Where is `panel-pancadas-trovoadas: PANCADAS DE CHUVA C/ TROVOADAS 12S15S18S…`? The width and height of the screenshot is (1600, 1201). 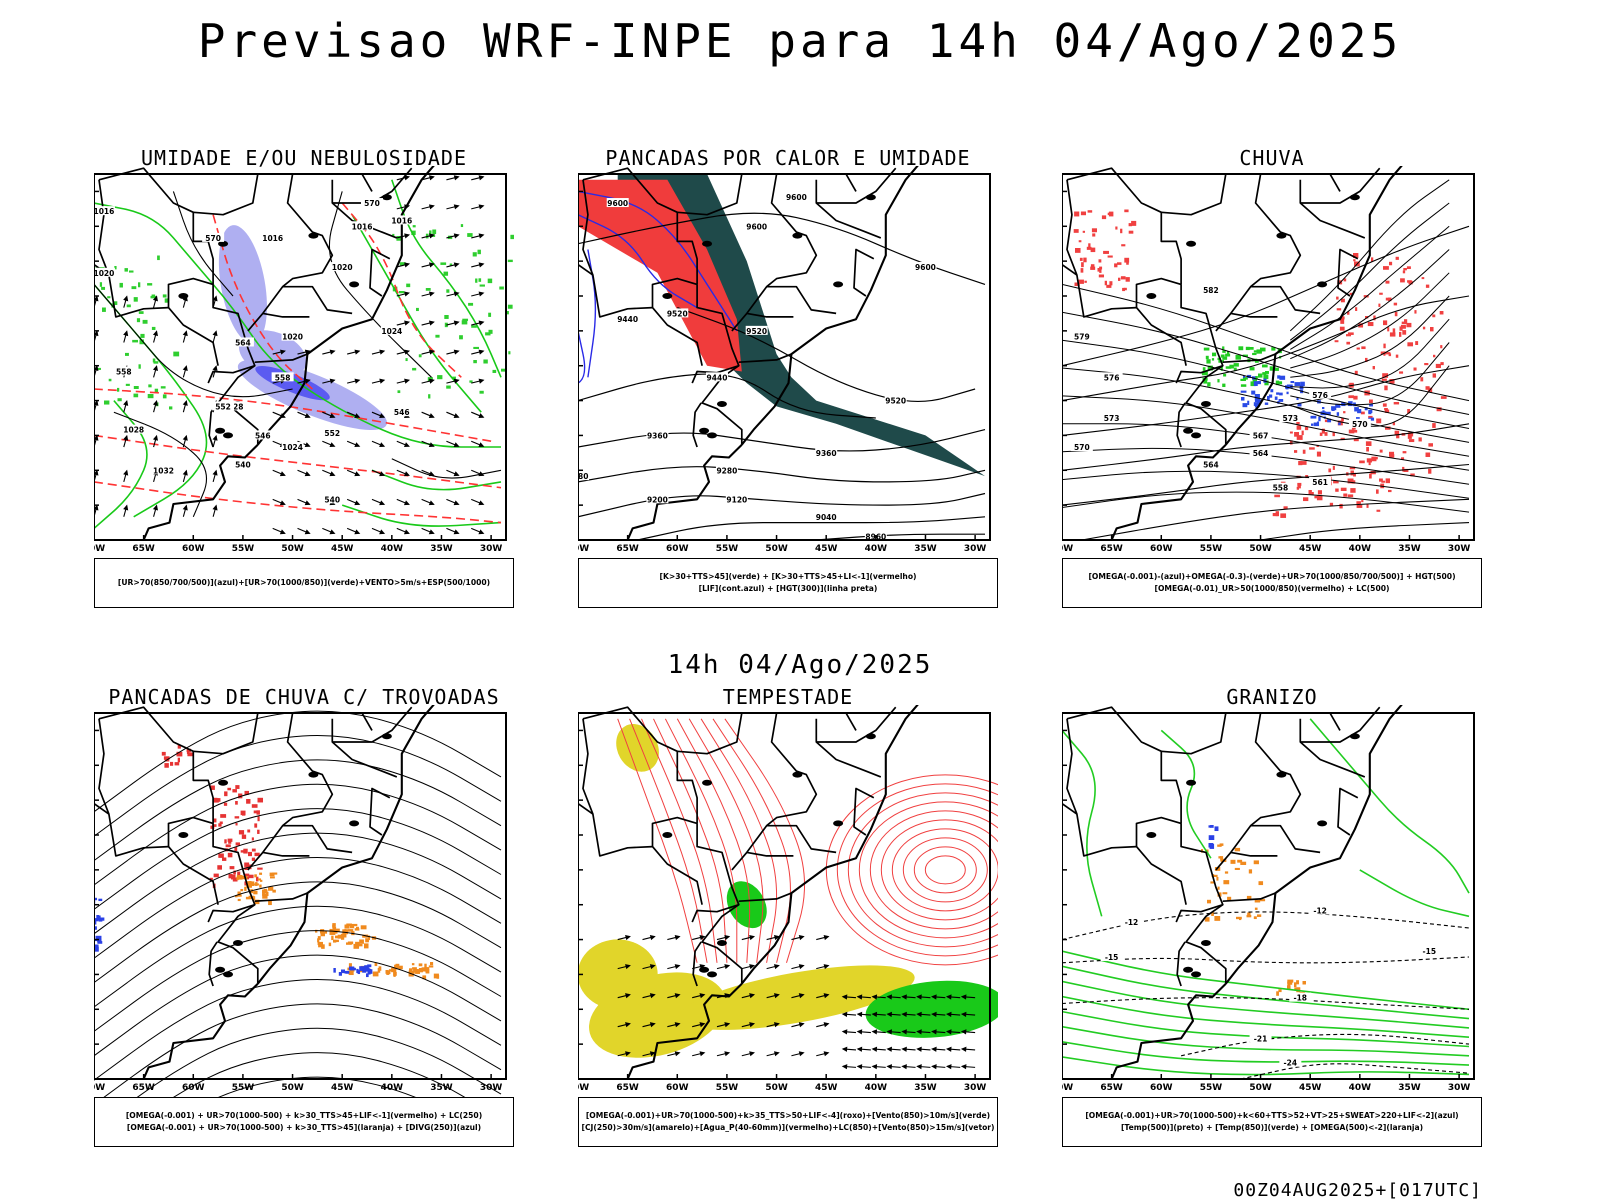
panel-pancadas-trovoadas: PANCADAS DE CHUVA C/ TROVOADAS 12S15S18S… is located at coordinates (304, 925).